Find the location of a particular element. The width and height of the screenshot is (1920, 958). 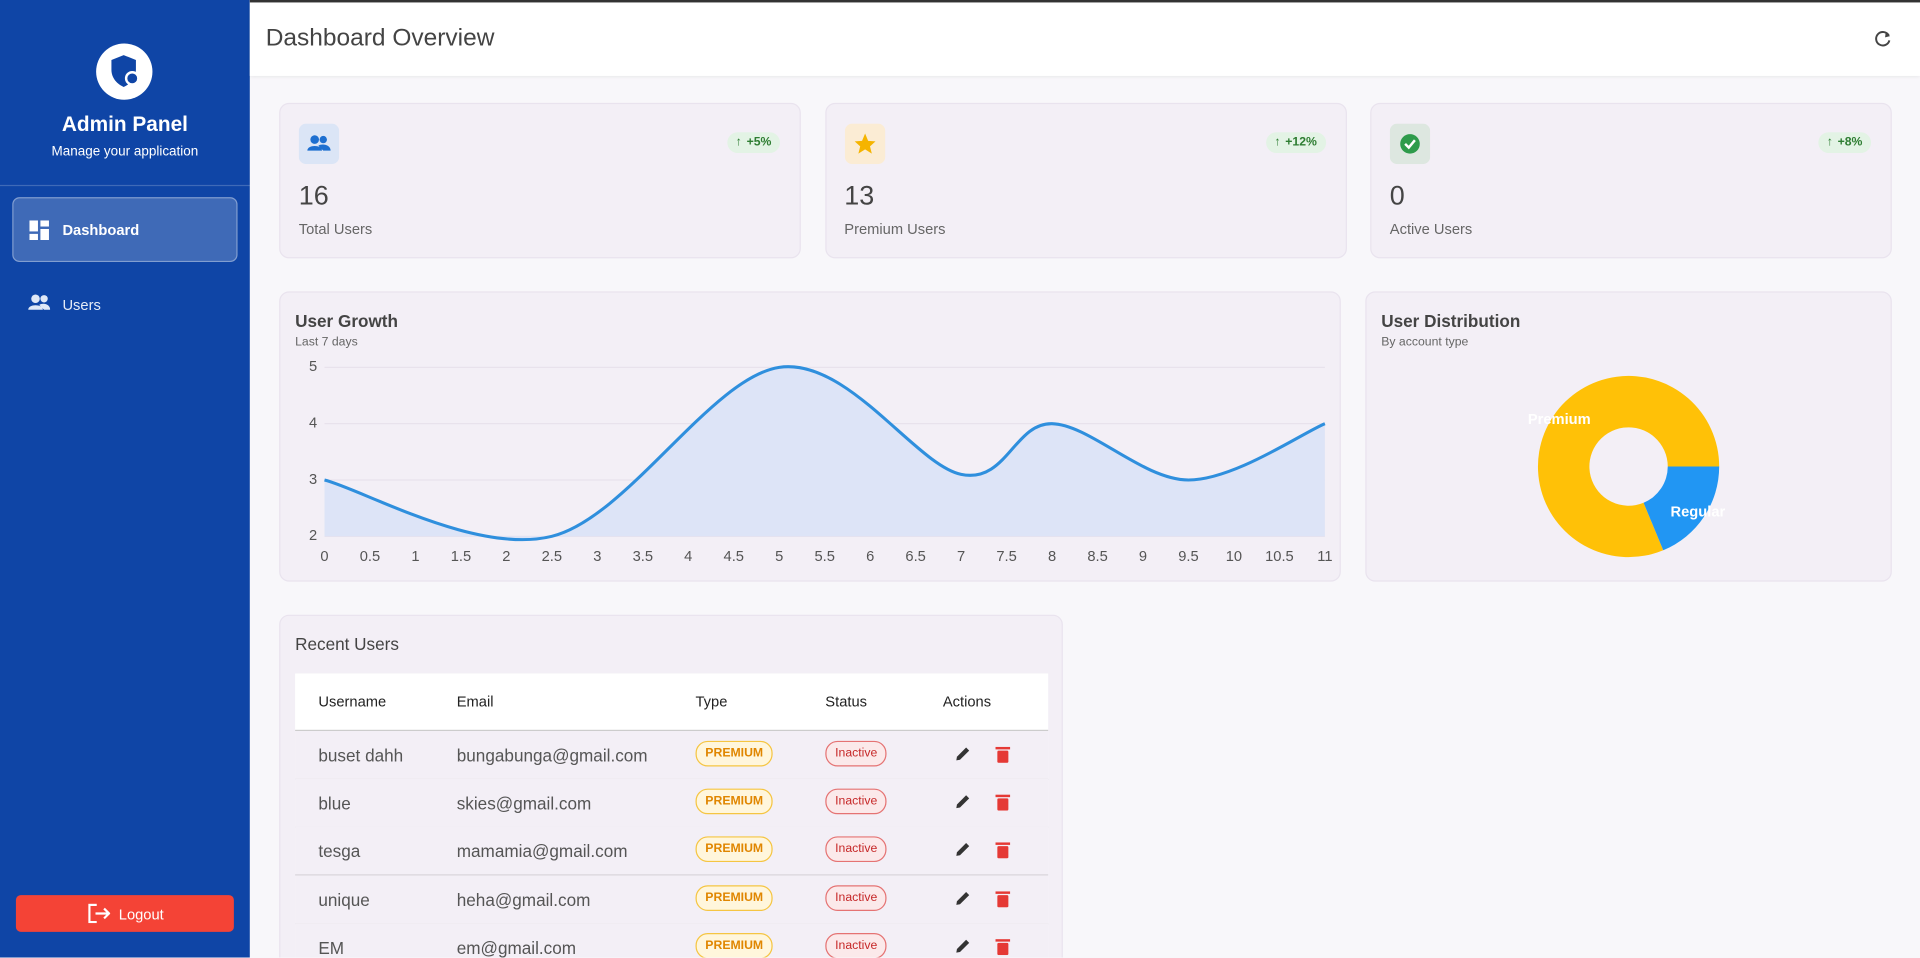

column-header: Username is located at coordinates (352, 702).